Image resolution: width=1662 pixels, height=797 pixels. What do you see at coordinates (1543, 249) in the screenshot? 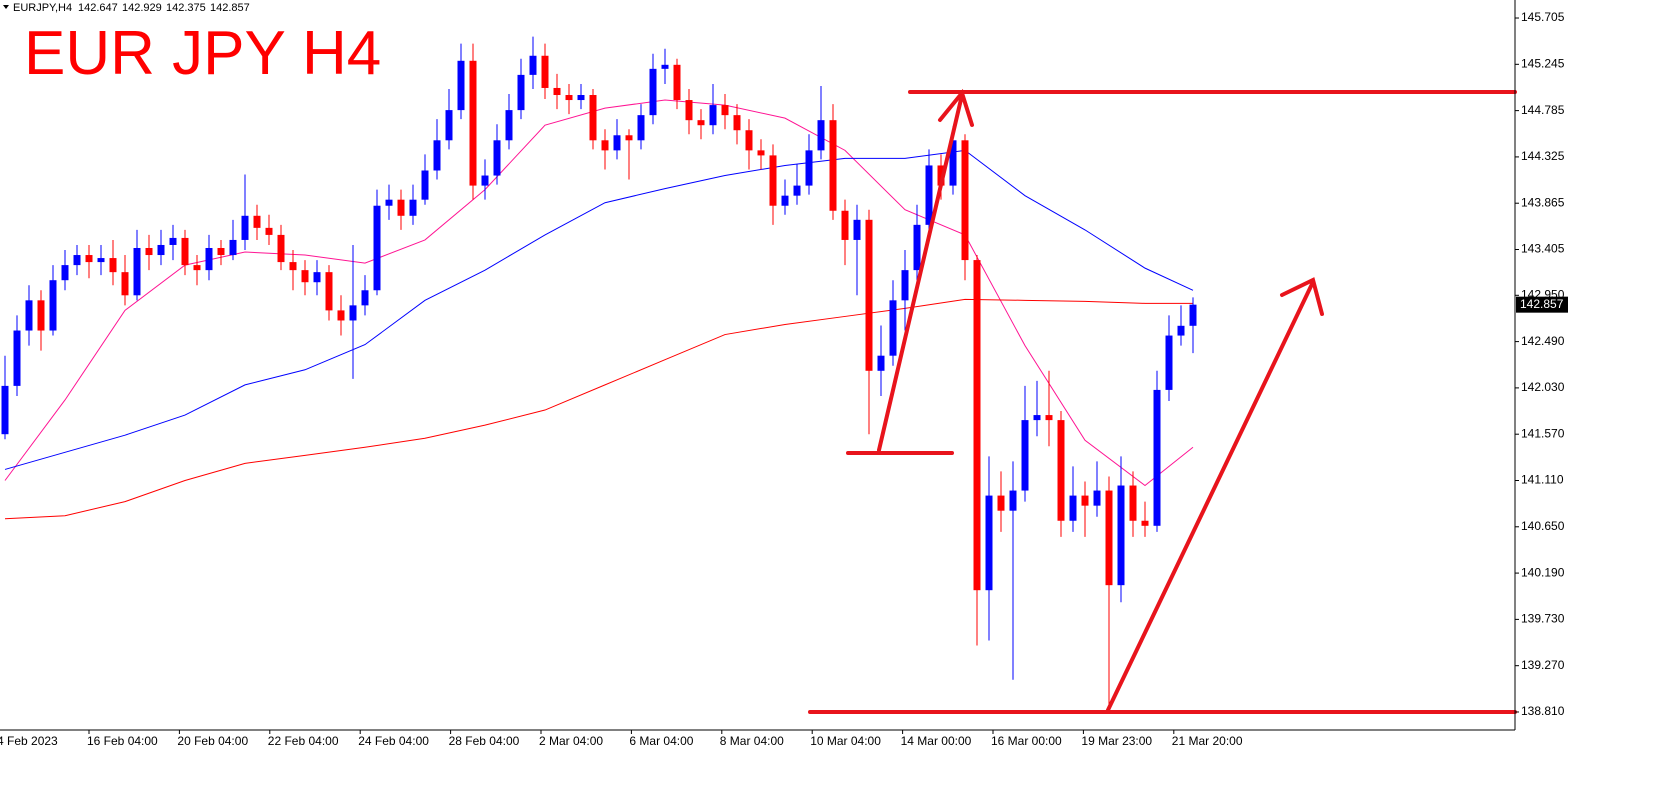
I see `y-tick-label: 143.405` at bounding box center [1543, 249].